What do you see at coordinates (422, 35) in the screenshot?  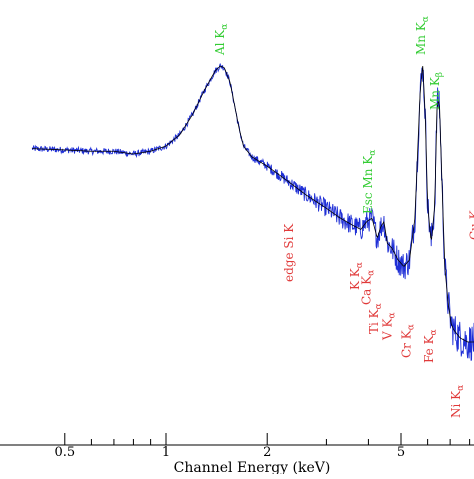 I see `line-annotation: Mn Kα` at bounding box center [422, 35].